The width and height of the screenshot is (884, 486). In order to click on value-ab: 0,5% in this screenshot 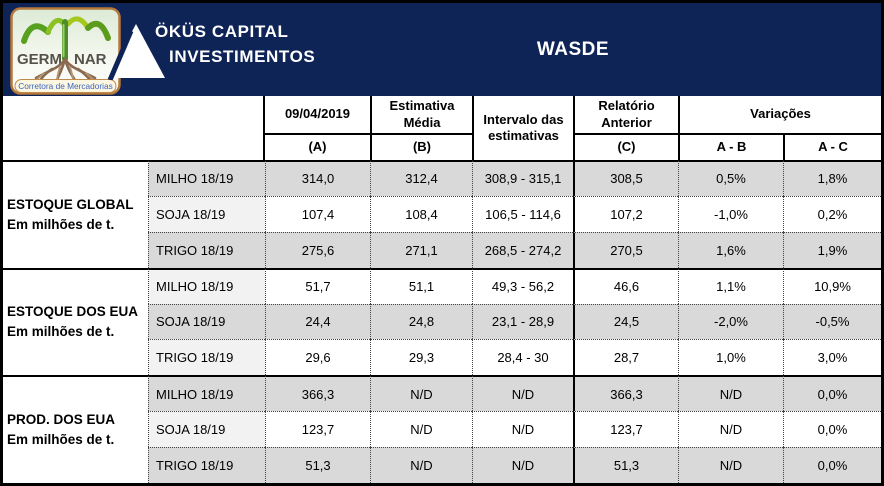, I will do `click(730, 178)`.